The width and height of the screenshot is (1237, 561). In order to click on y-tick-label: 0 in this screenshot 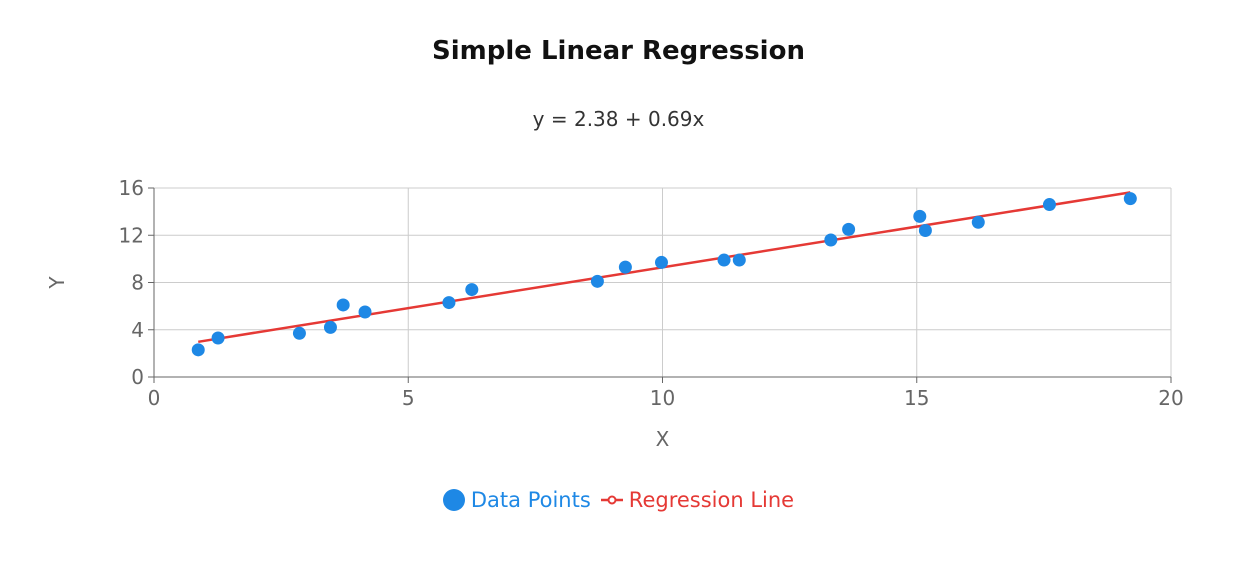, I will do `click(137, 377)`.